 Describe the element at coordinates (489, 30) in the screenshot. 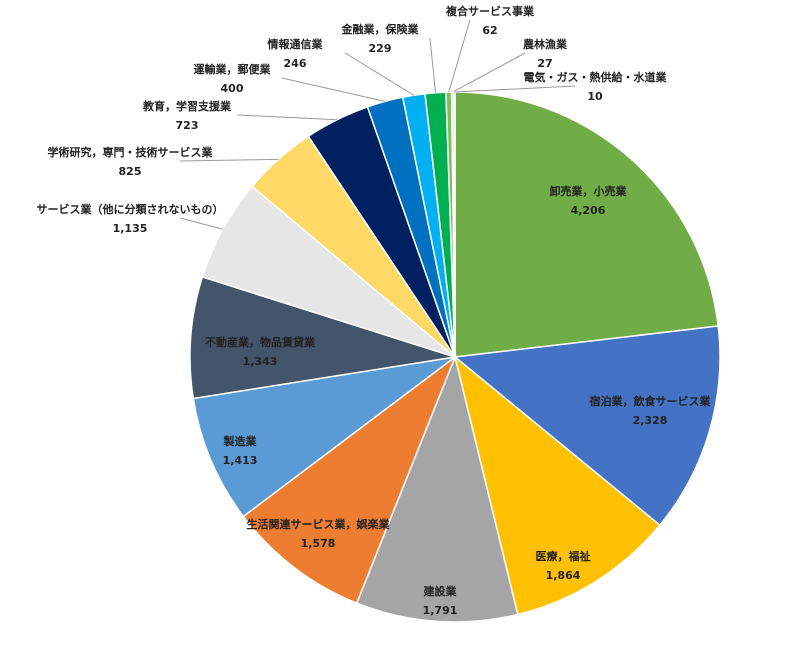

I see `value-label: 62` at that location.